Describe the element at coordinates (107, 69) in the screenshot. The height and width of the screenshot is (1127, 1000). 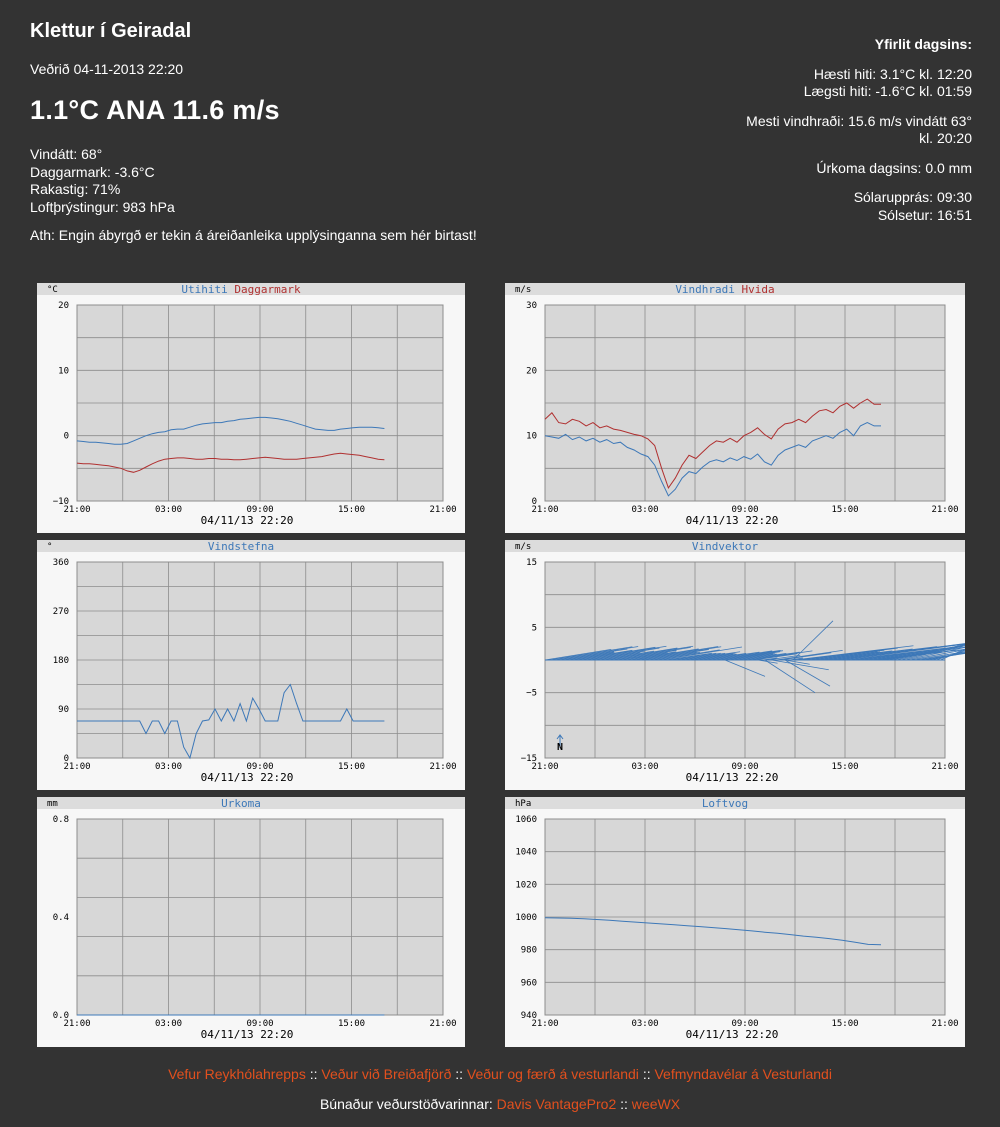
I see `observation-time: Veðrið 04-11-2013 22:20` at that location.